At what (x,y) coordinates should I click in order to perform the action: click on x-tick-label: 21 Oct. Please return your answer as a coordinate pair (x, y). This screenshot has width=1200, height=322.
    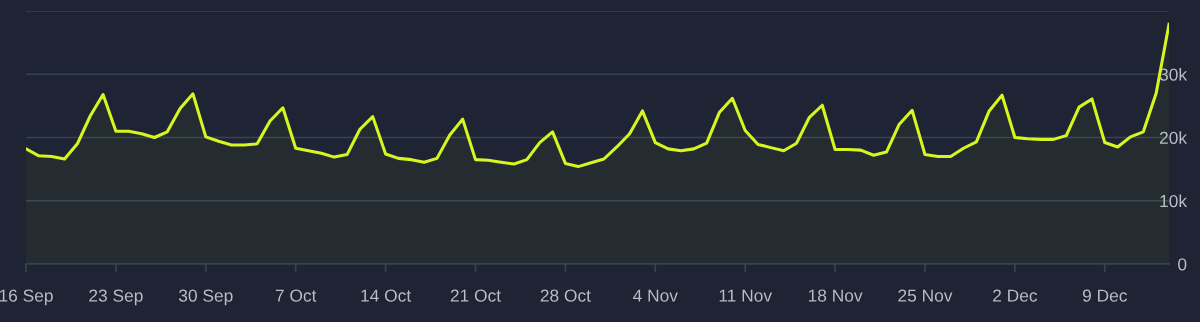
    Looking at the image, I should click on (475, 295).